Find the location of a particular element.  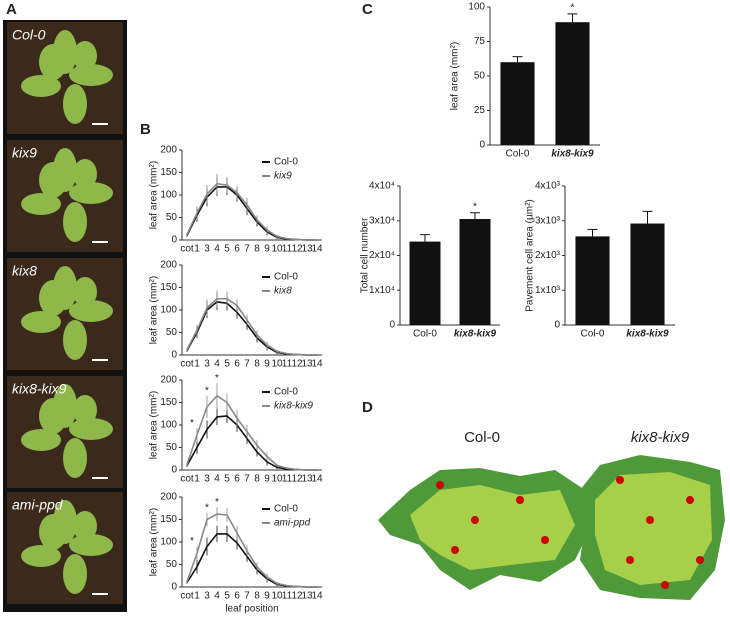

y-tick-label: 3x10⁴ is located at coordinates (382, 220).